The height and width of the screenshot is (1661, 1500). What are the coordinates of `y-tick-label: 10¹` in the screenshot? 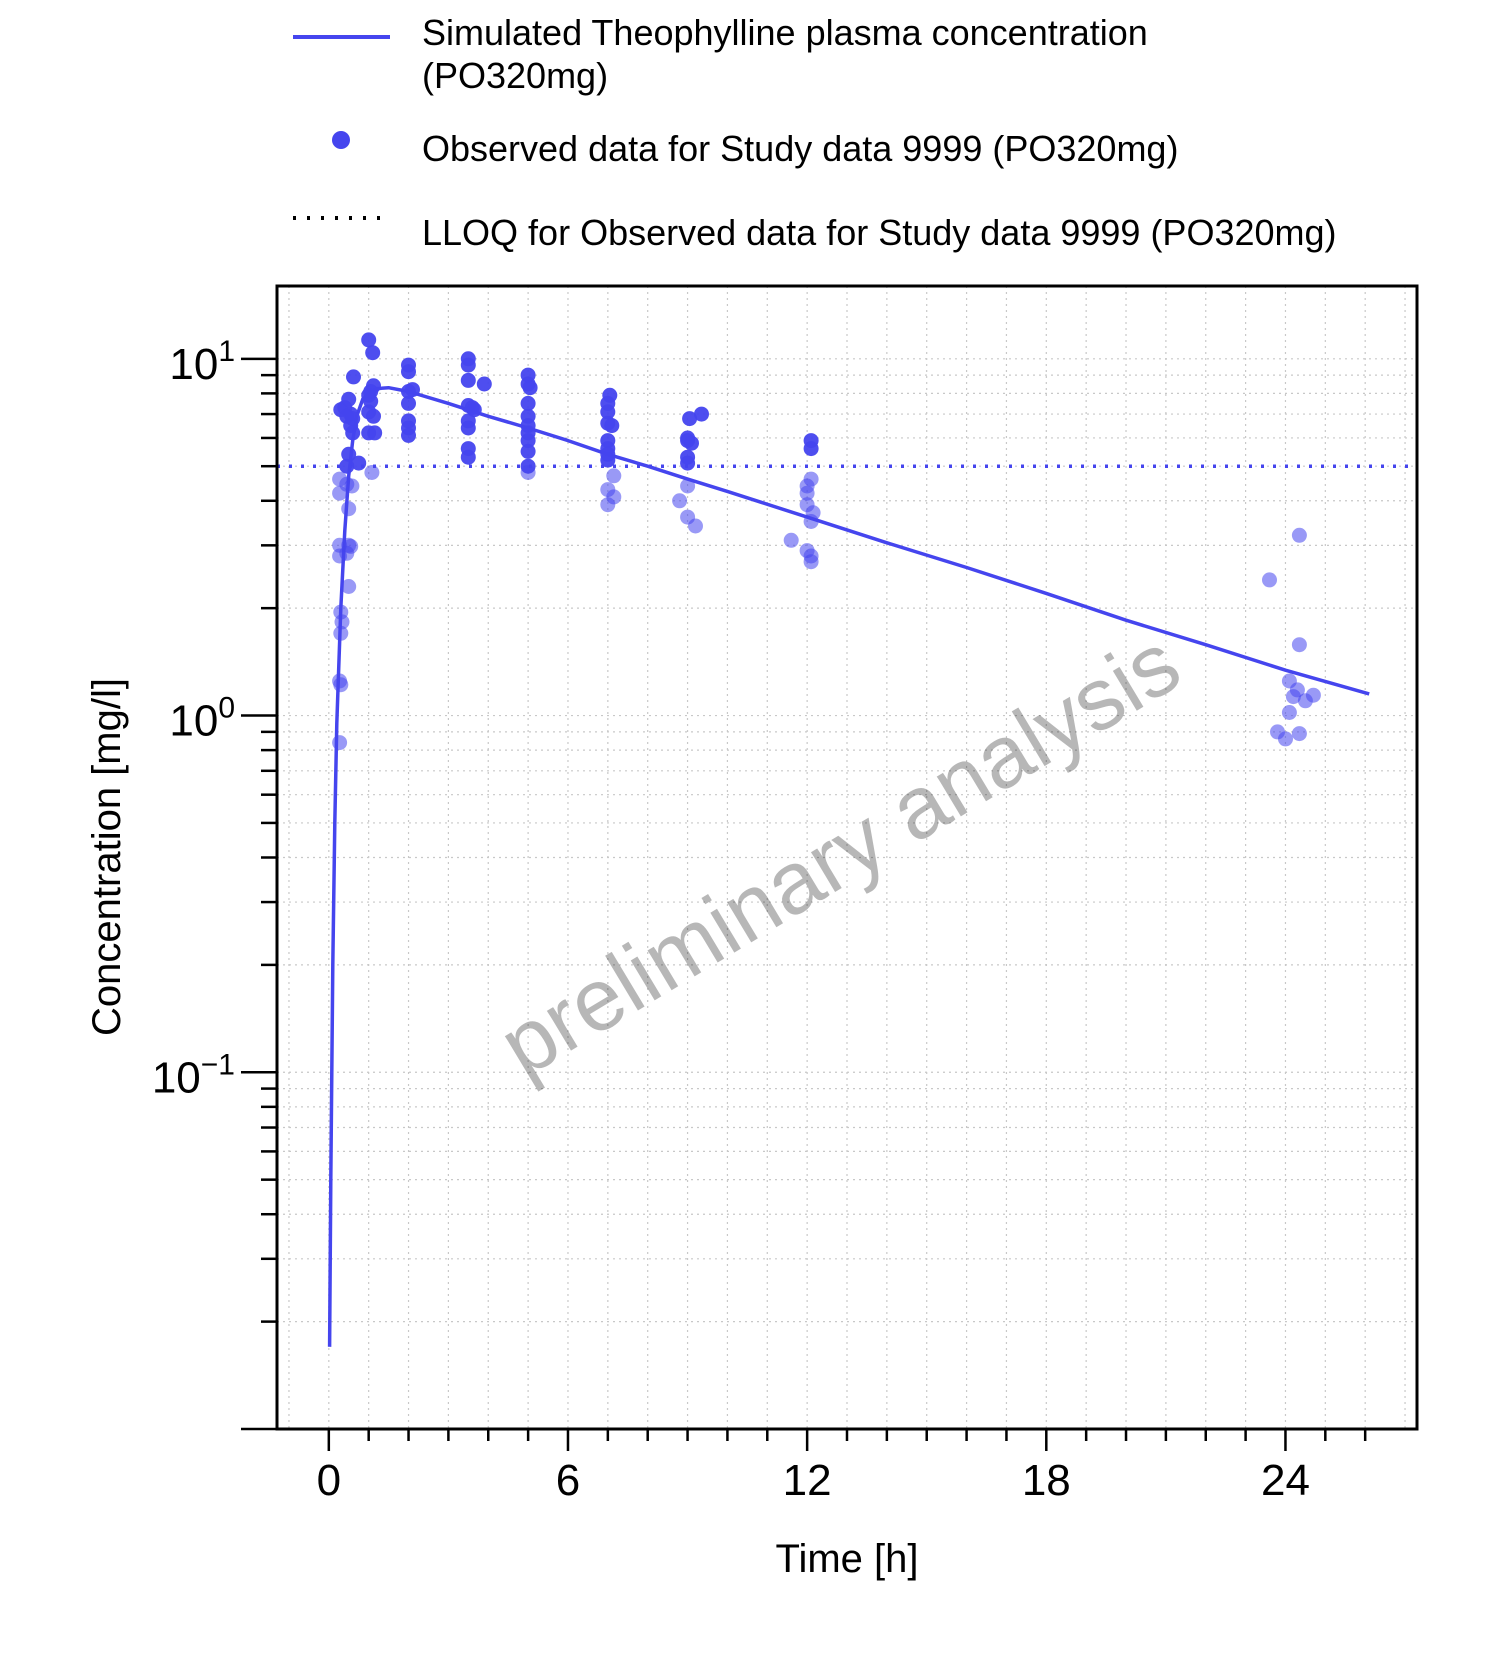 It's located at (202, 362).